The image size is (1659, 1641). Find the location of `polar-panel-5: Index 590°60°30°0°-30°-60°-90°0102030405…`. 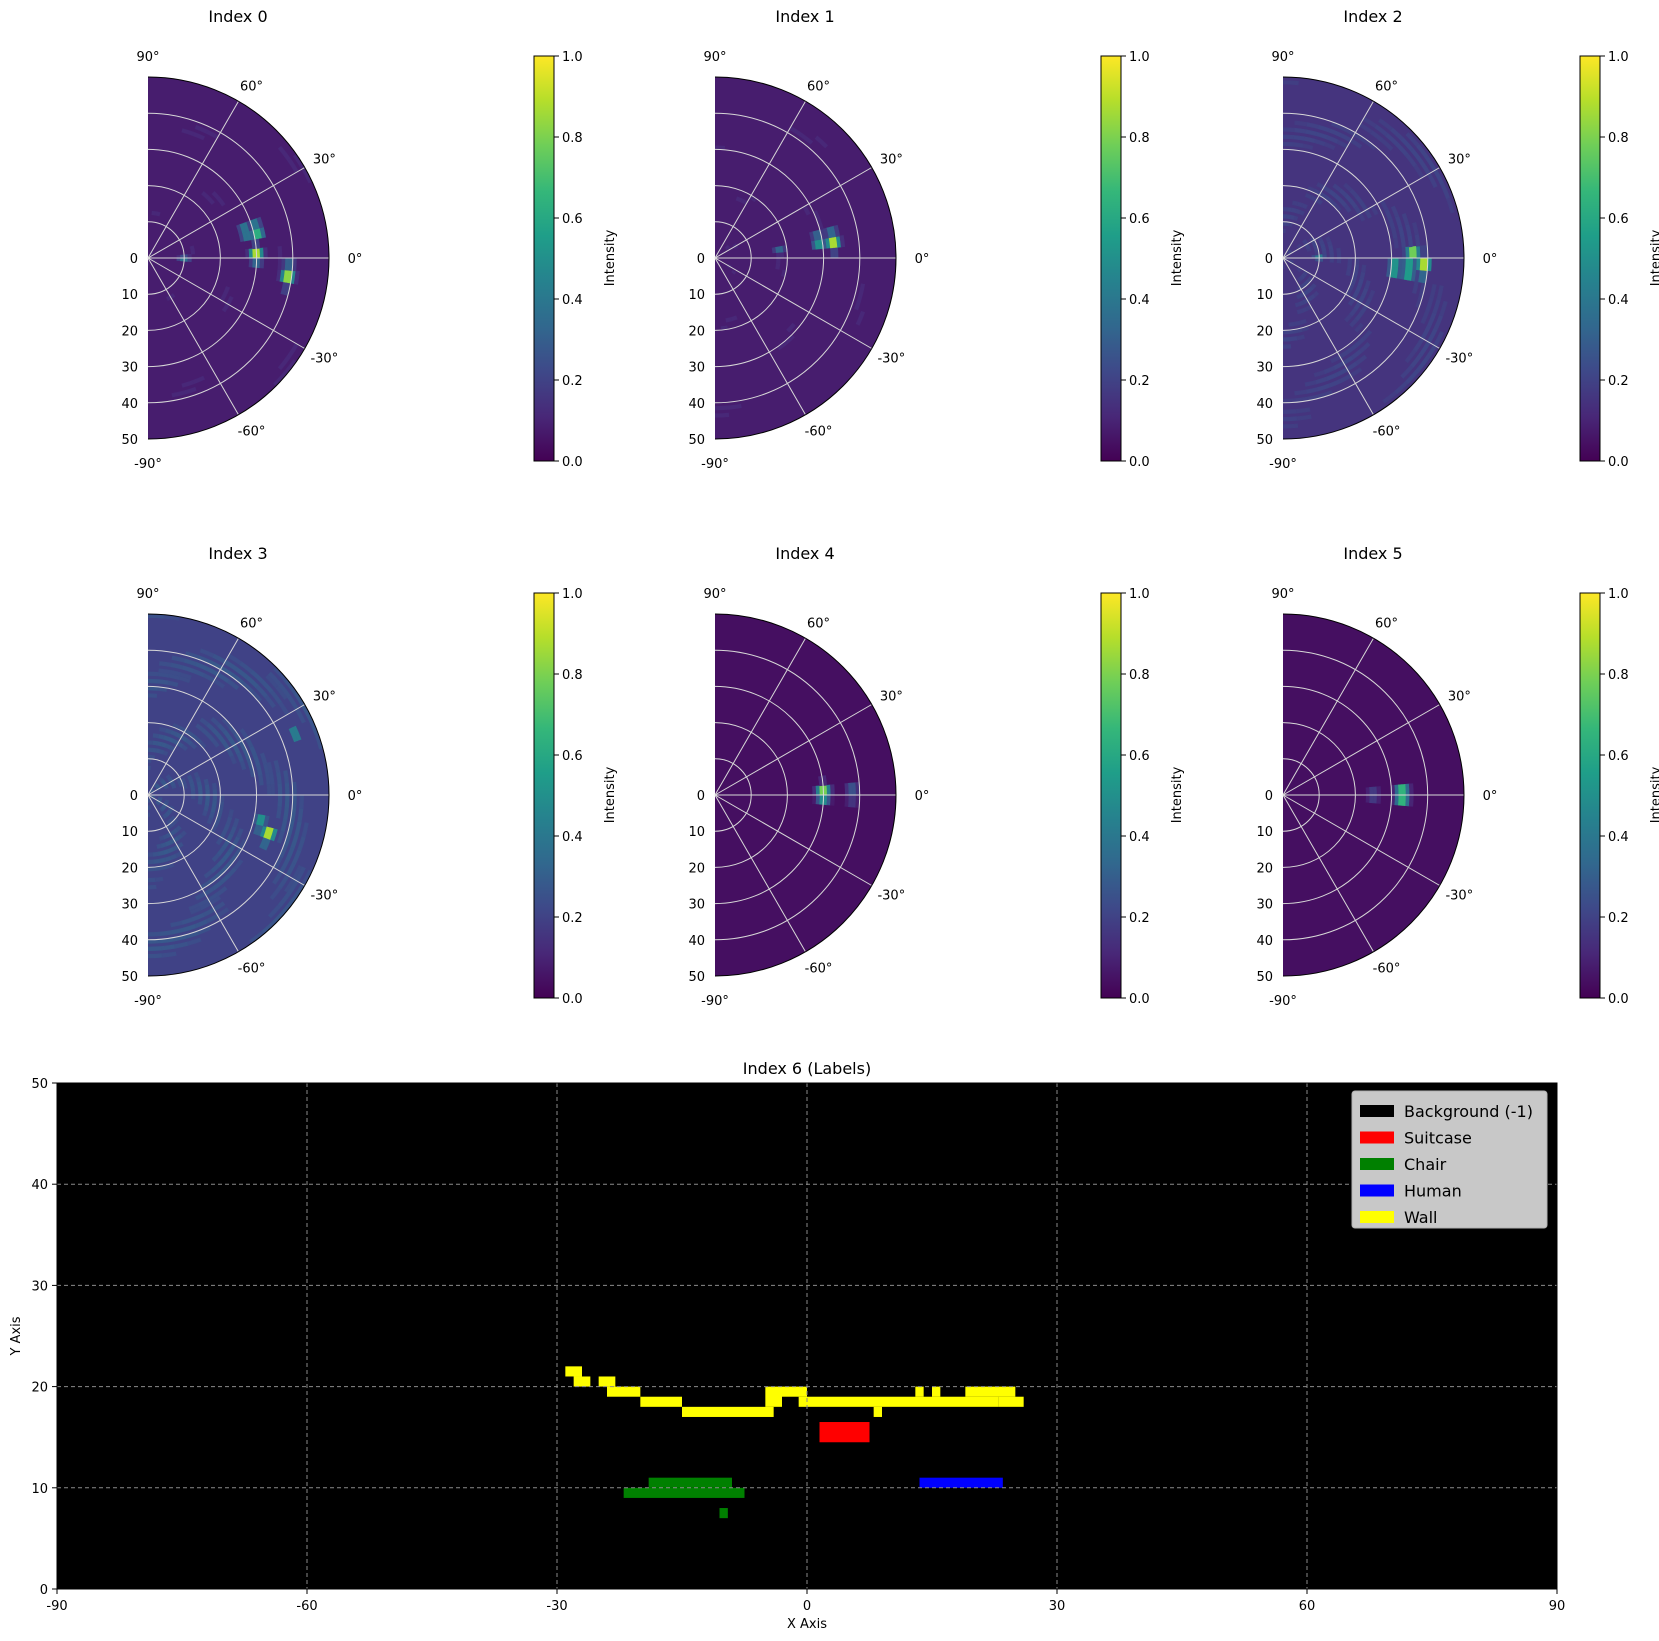

polar-panel-5: Index 590°60°30°0°-30°-60°-90°0102030405… is located at coordinates (1457, 776).